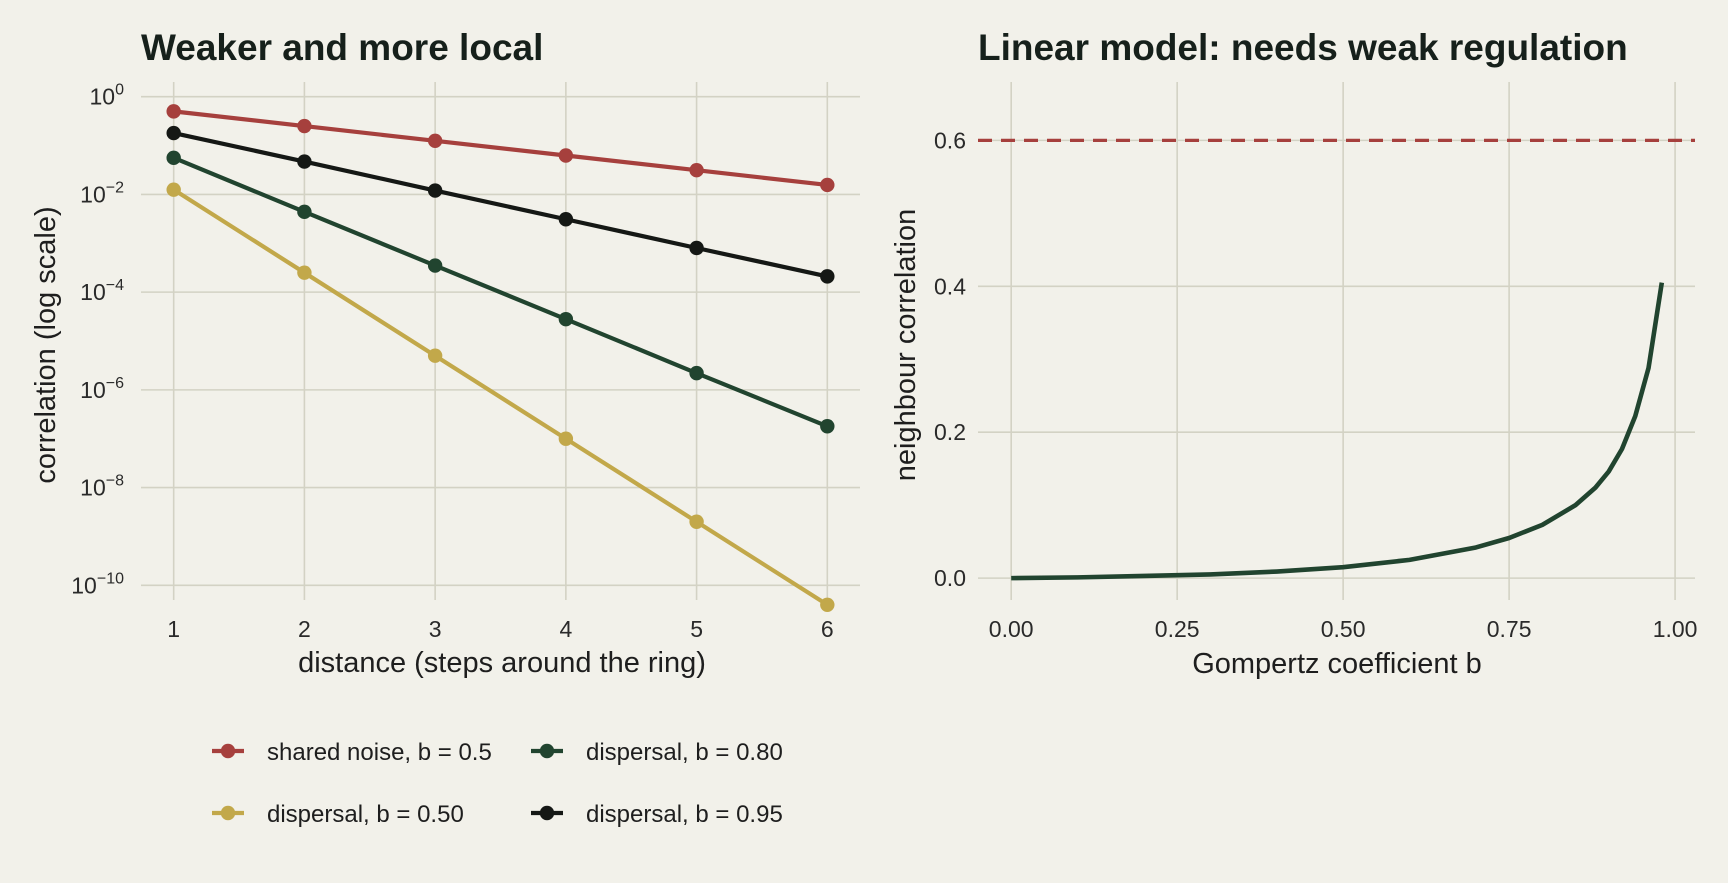 This screenshot has width=1728, height=883. Describe the element at coordinates (342, 47) in the screenshot. I see `left-chart-title: Weaker and more local` at that location.